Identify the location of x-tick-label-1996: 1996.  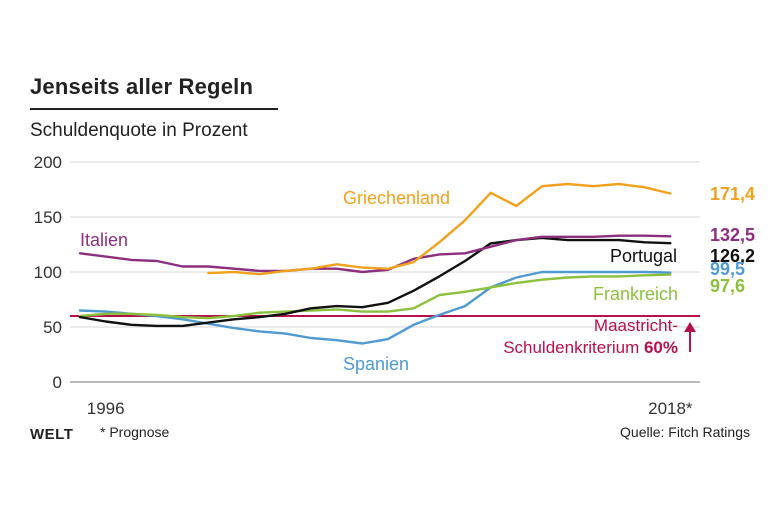
(106, 408).